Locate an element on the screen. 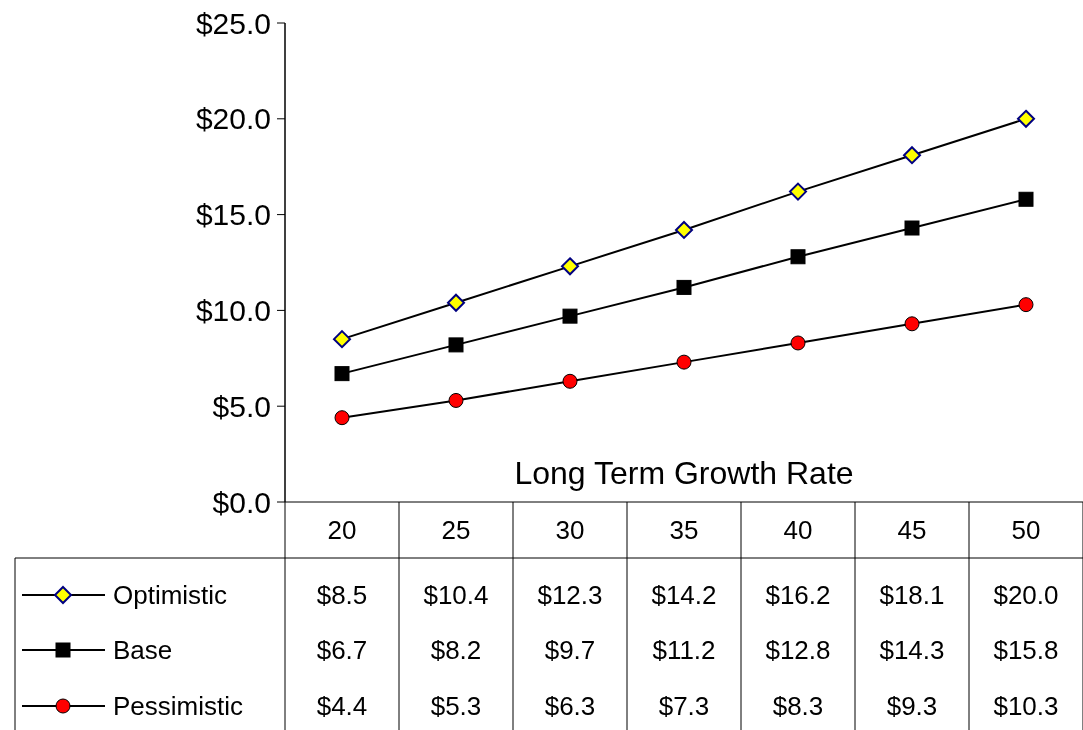  data-label: $16.2 is located at coordinates (798, 595).